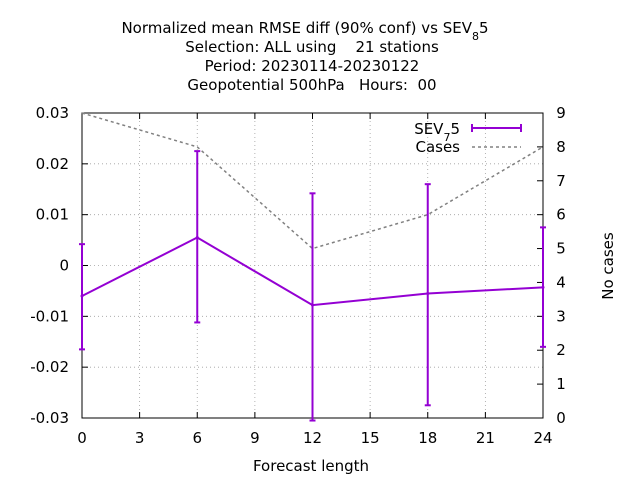 This screenshot has height=480, width=640. Describe the element at coordinates (561, 282) in the screenshot. I see `y-right-tick-label: 4` at that location.